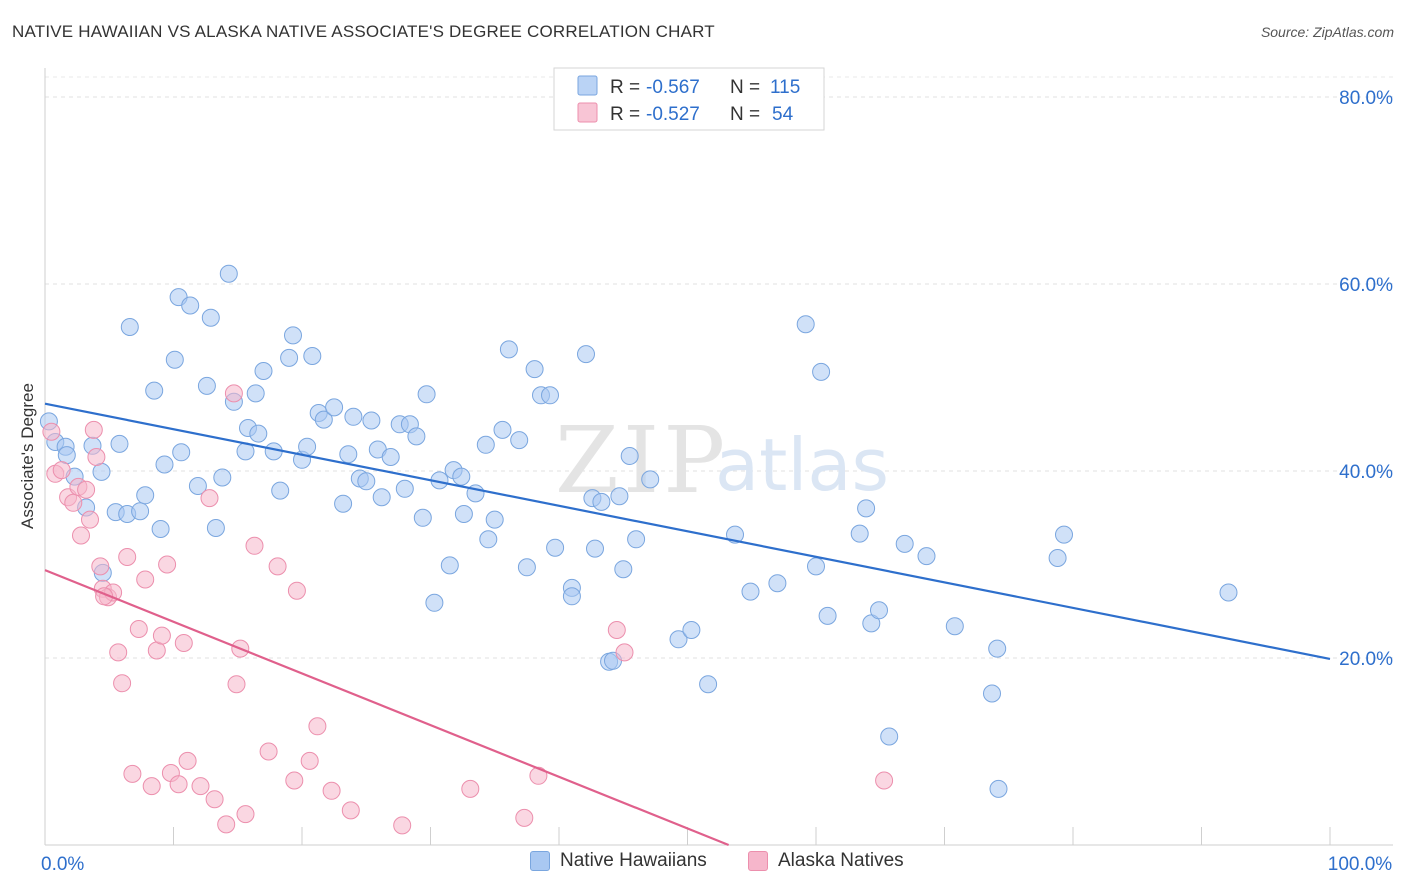 The image size is (1406, 892). What do you see at coordinates (27, 456) in the screenshot?
I see `y-axis-label: Associate's Degree` at bounding box center [27, 456].